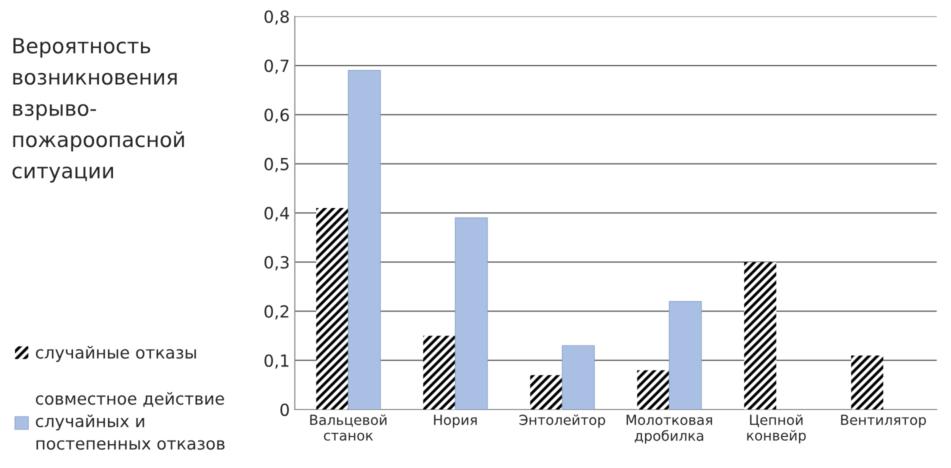  Describe the element at coordinates (348, 427) in the screenshot. I see `x-tick-label: Вальцевой станок` at that location.